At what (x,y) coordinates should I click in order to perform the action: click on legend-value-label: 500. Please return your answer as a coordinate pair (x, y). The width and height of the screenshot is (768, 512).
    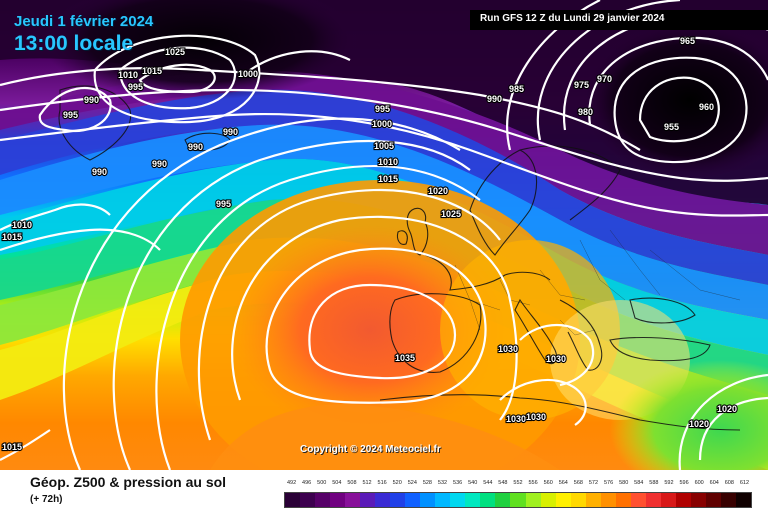
    Looking at the image, I should click on (322, 483).